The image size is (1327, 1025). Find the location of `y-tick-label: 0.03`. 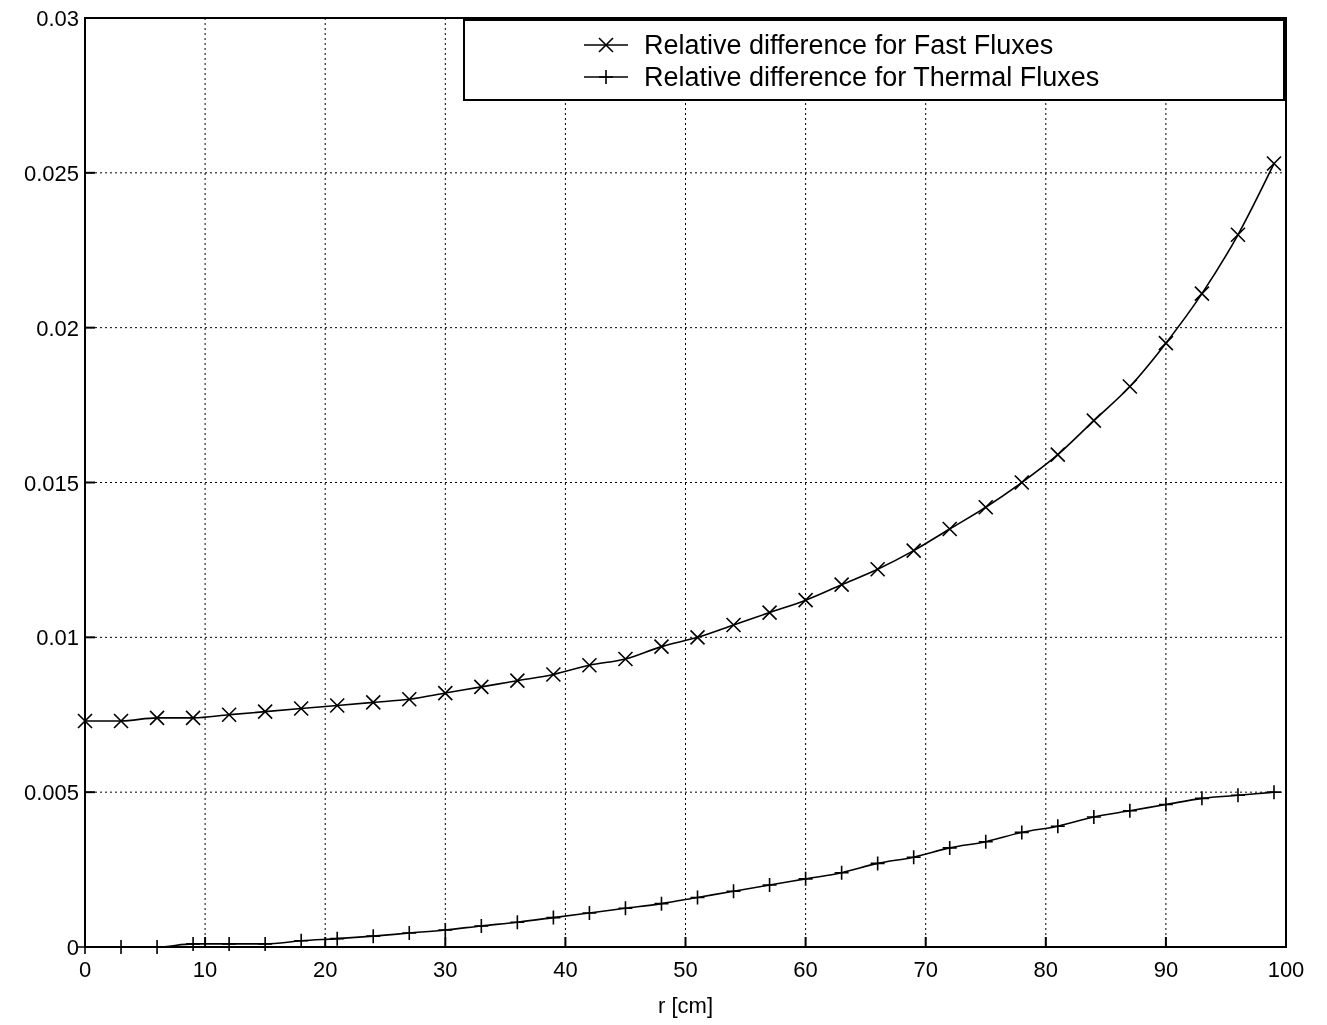

y-tick-label: 0.03 is located at coordinates (57, 18).